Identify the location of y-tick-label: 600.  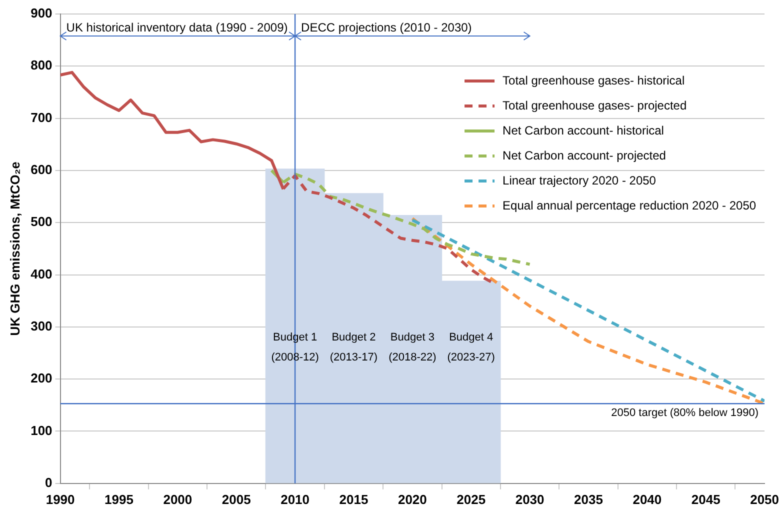
(41, 170).